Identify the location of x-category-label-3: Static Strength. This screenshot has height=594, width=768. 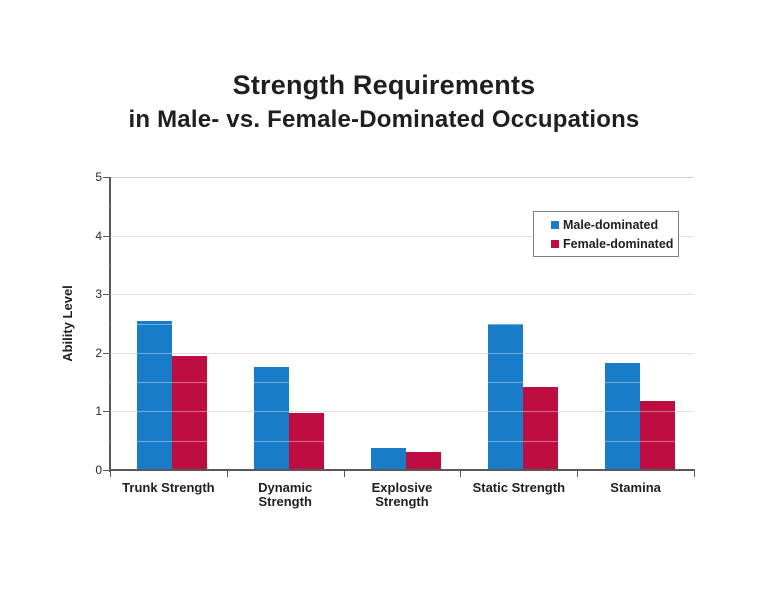
(519, 487).